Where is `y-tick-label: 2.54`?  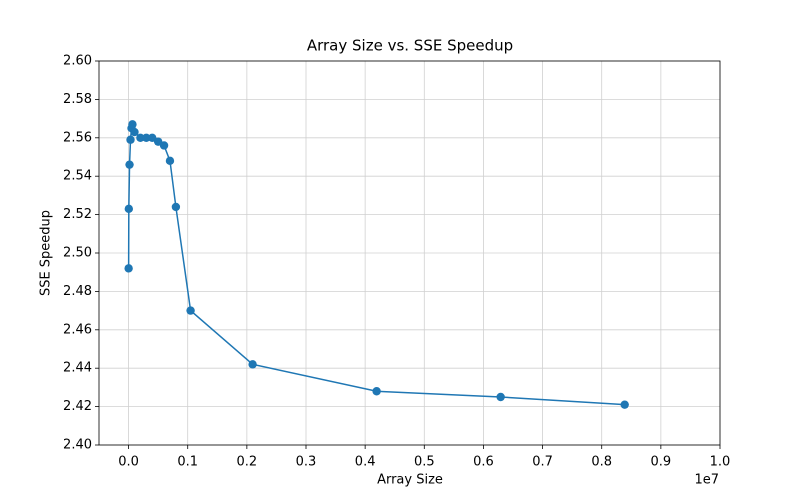
y-tick-label: 2.54 is located at coordinates (77, 176).